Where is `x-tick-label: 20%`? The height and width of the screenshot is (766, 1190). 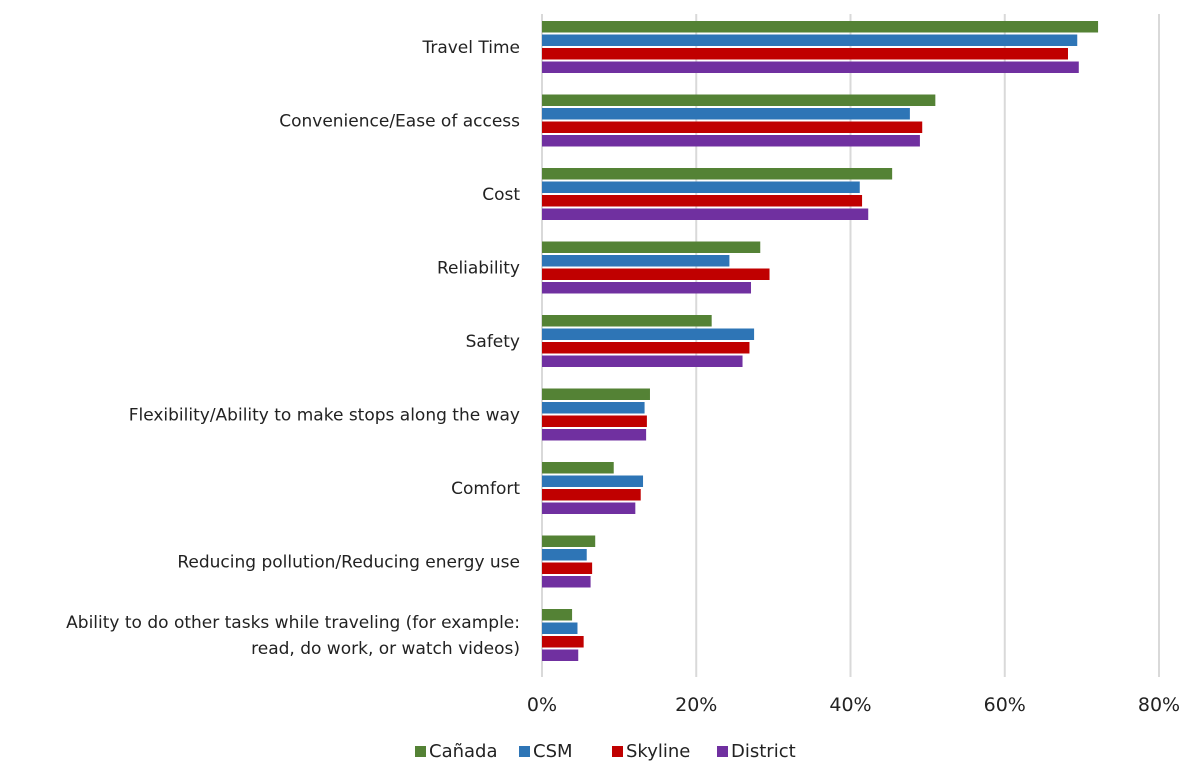
x-tick-label: 20% is located at coordinates (696, 705).